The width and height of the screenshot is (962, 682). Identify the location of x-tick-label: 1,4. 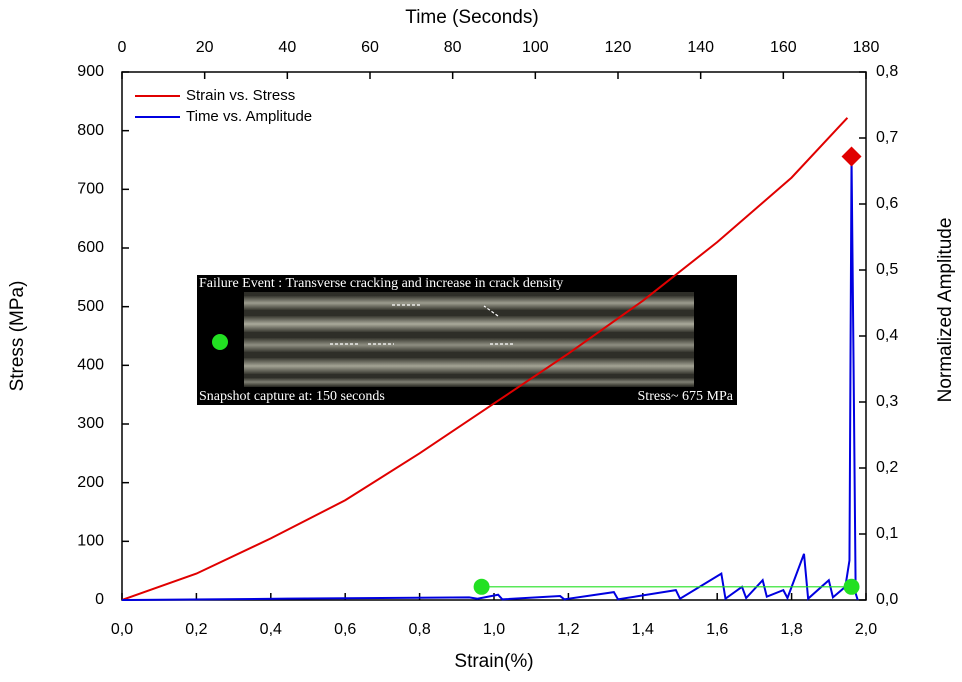
(643, 629).